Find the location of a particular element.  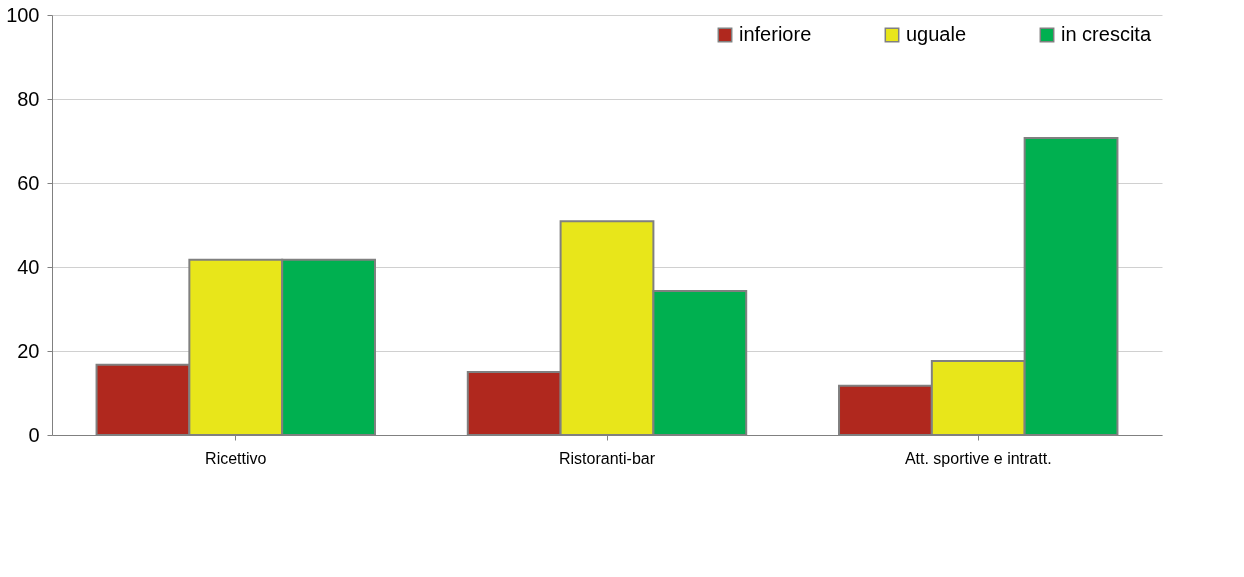

x-tick-label: Att. sportive e intratt. is located at coordinates (978, 458).